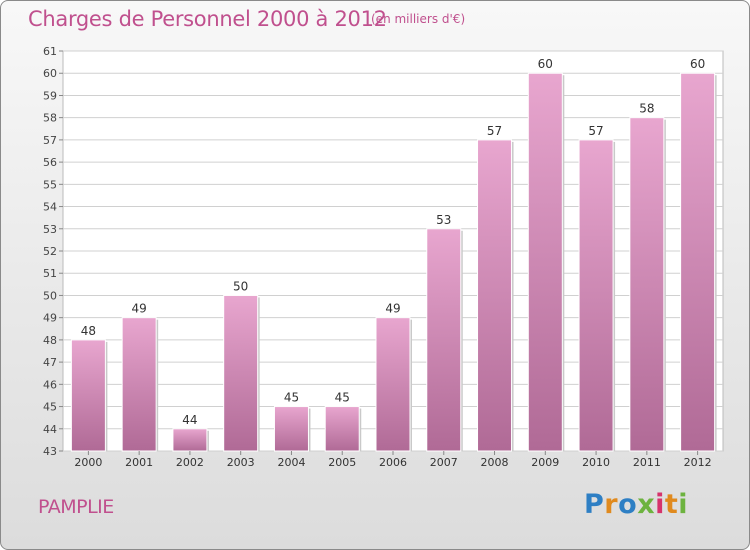 Image resolution: width=750 pixels, height=550 pixels. I want to click on y-tick-label: 54, so click(50, 207).